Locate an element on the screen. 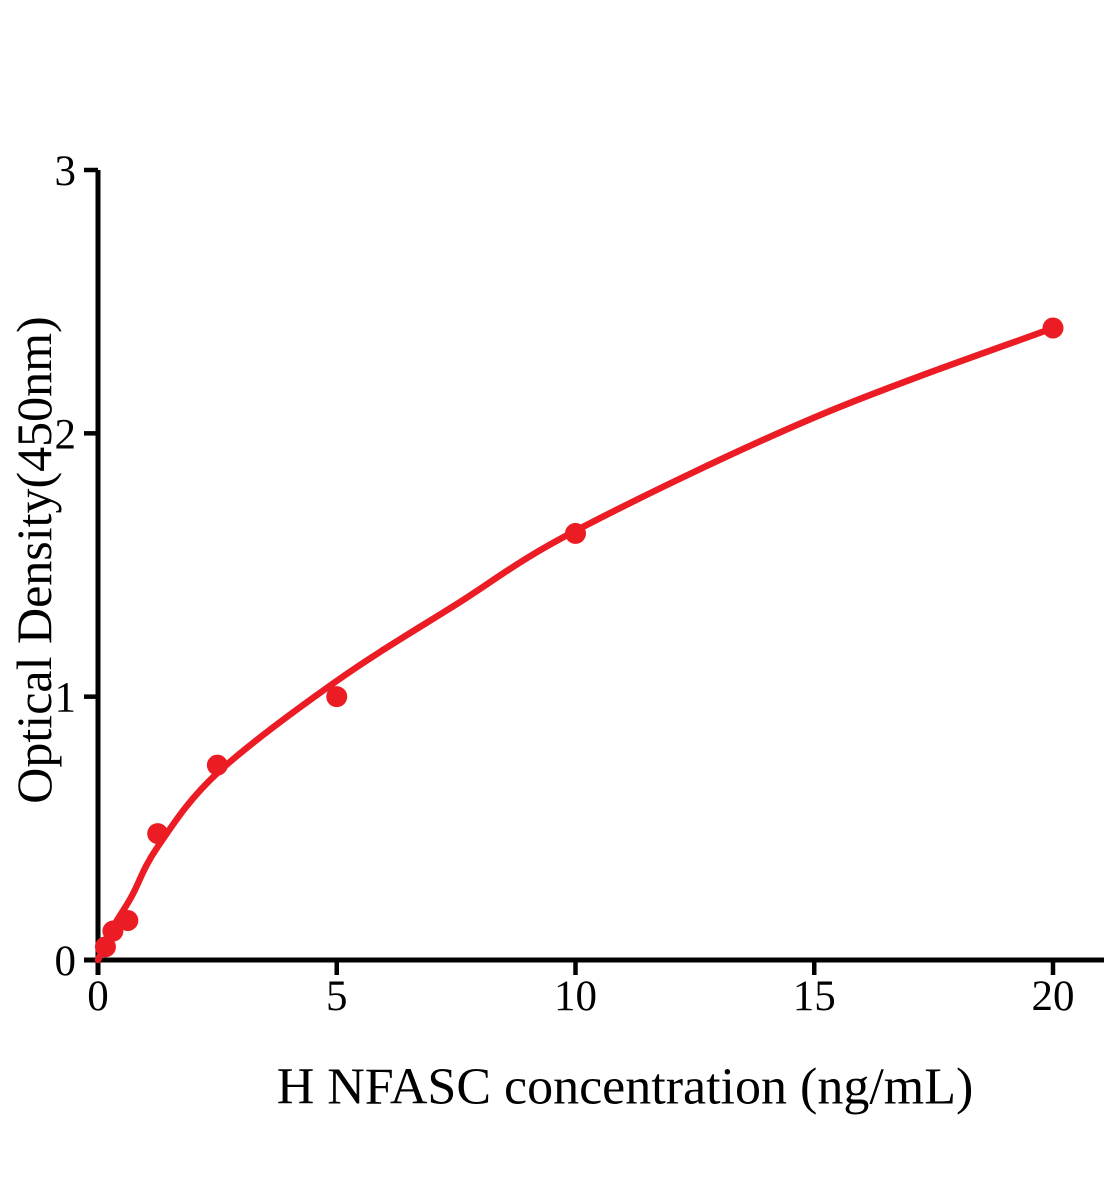 Image resolution: width=1104 pixels, height=1200 pixels. x-tick-label: 0 is located at coordinates (98, 996).